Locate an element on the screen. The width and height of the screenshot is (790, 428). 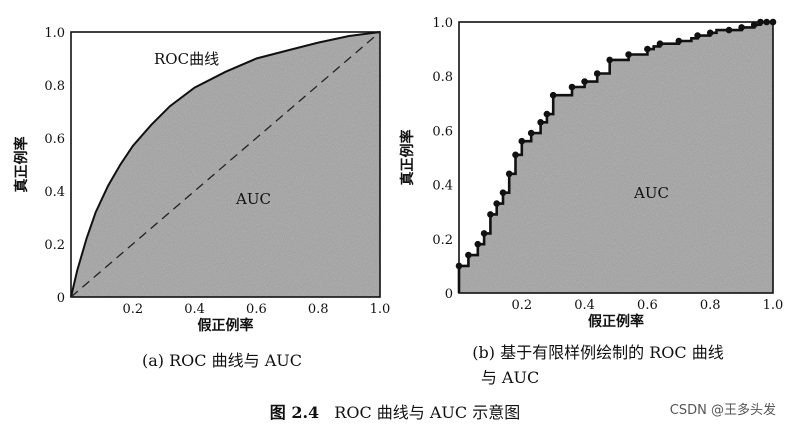
subfigure-caption-a: (a) ROC 曲线与 AUC is located at coordinates (222, 360).